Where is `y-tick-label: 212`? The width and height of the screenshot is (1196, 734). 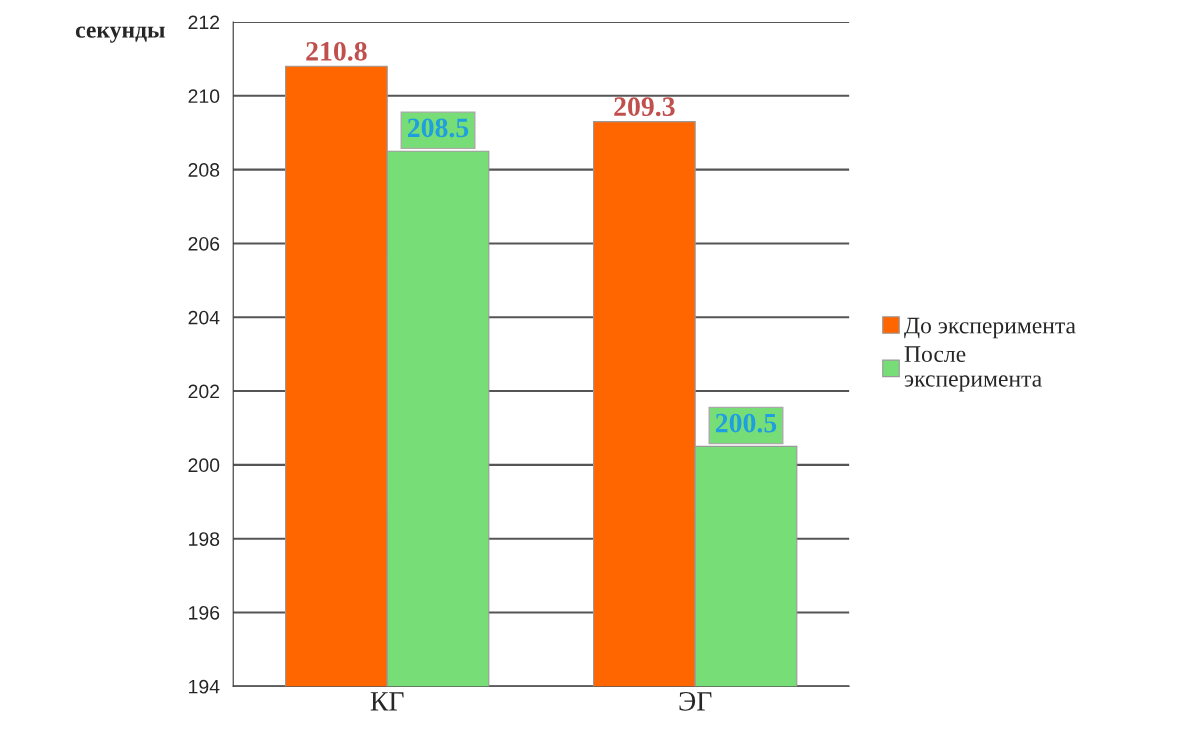
y-tick-label: 212 is located at coordinates (204, 22).